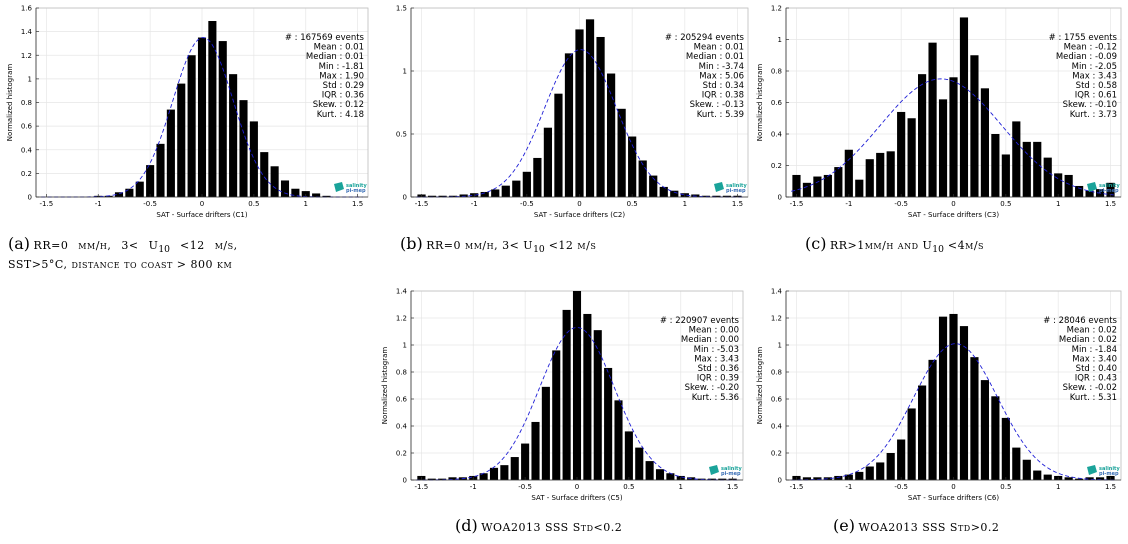 The height and width of the screenshot is (544, 1128). What do you see at coordinates (816, 243) in the screenshot?
I see `caption-c-tag: (c)` at bounding box center [816, 243].